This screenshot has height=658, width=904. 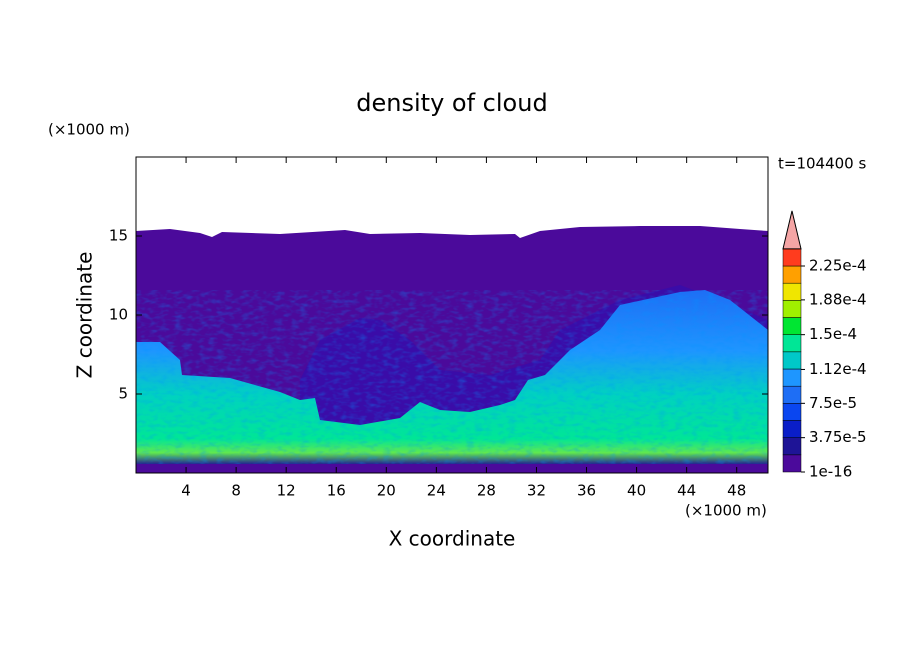 What do you see at coordinates (830, 472) in the screenshot?
I see `colorbar-tick-label: 1e-16` at bounding box center [830, 472].